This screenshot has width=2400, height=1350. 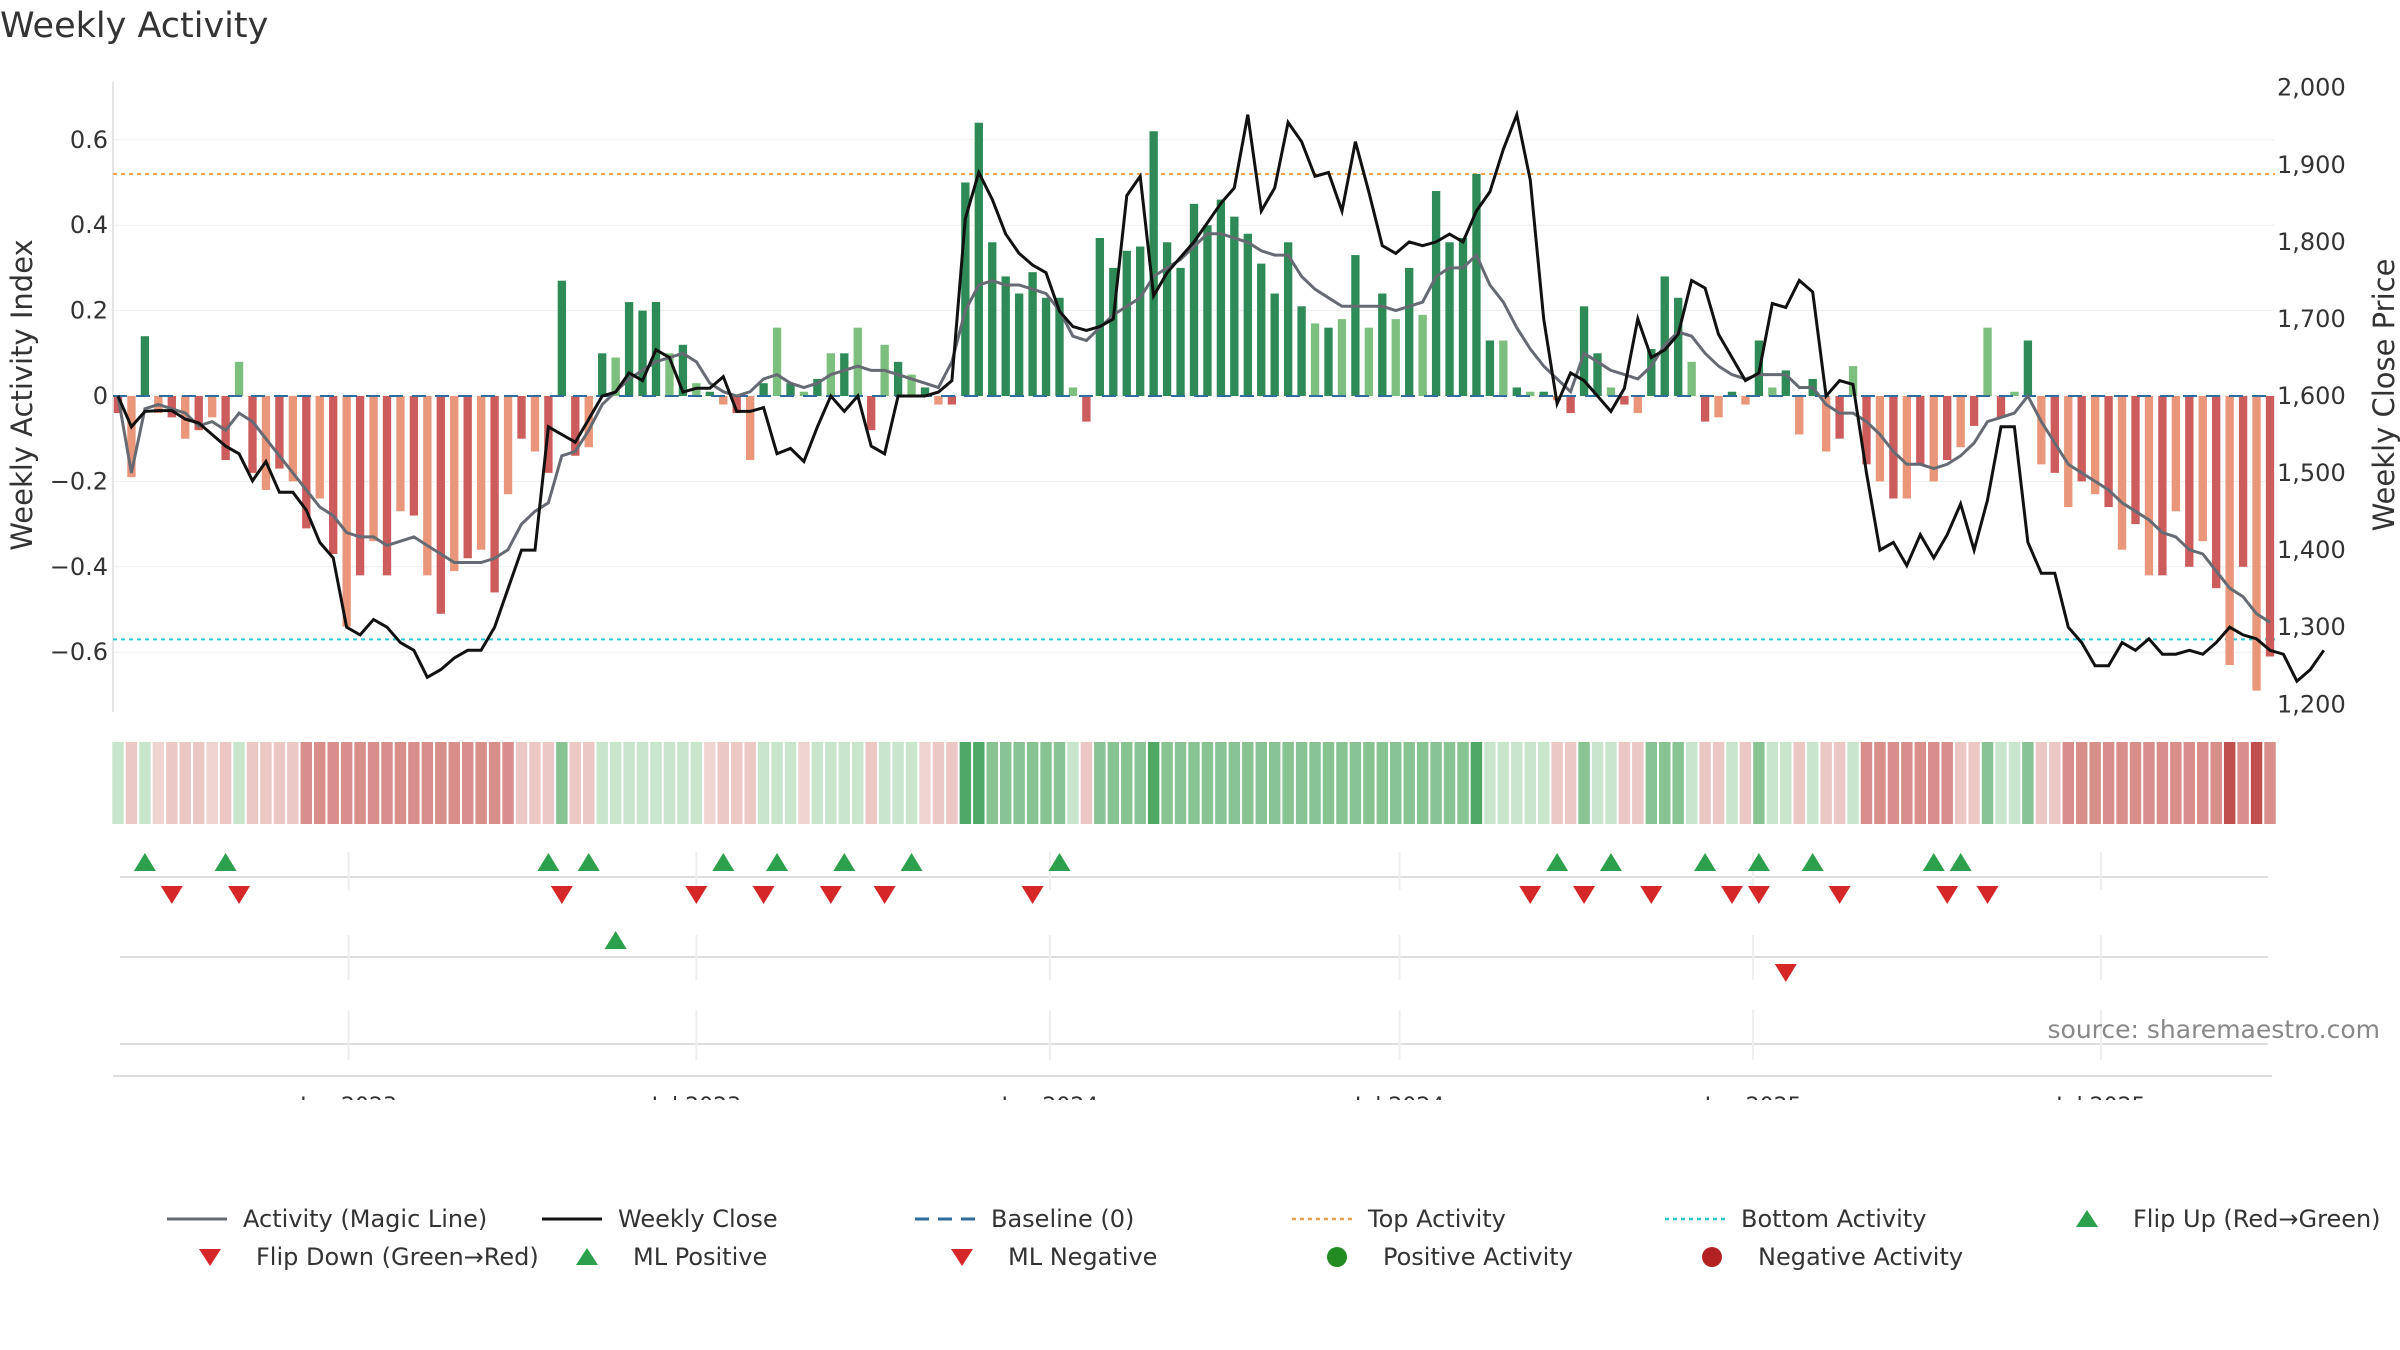 What do you see at coordinates (347, 1097) in the screenshot?
I see `x-tick-label: Jan 2023` at bounding box center [347, 1097].